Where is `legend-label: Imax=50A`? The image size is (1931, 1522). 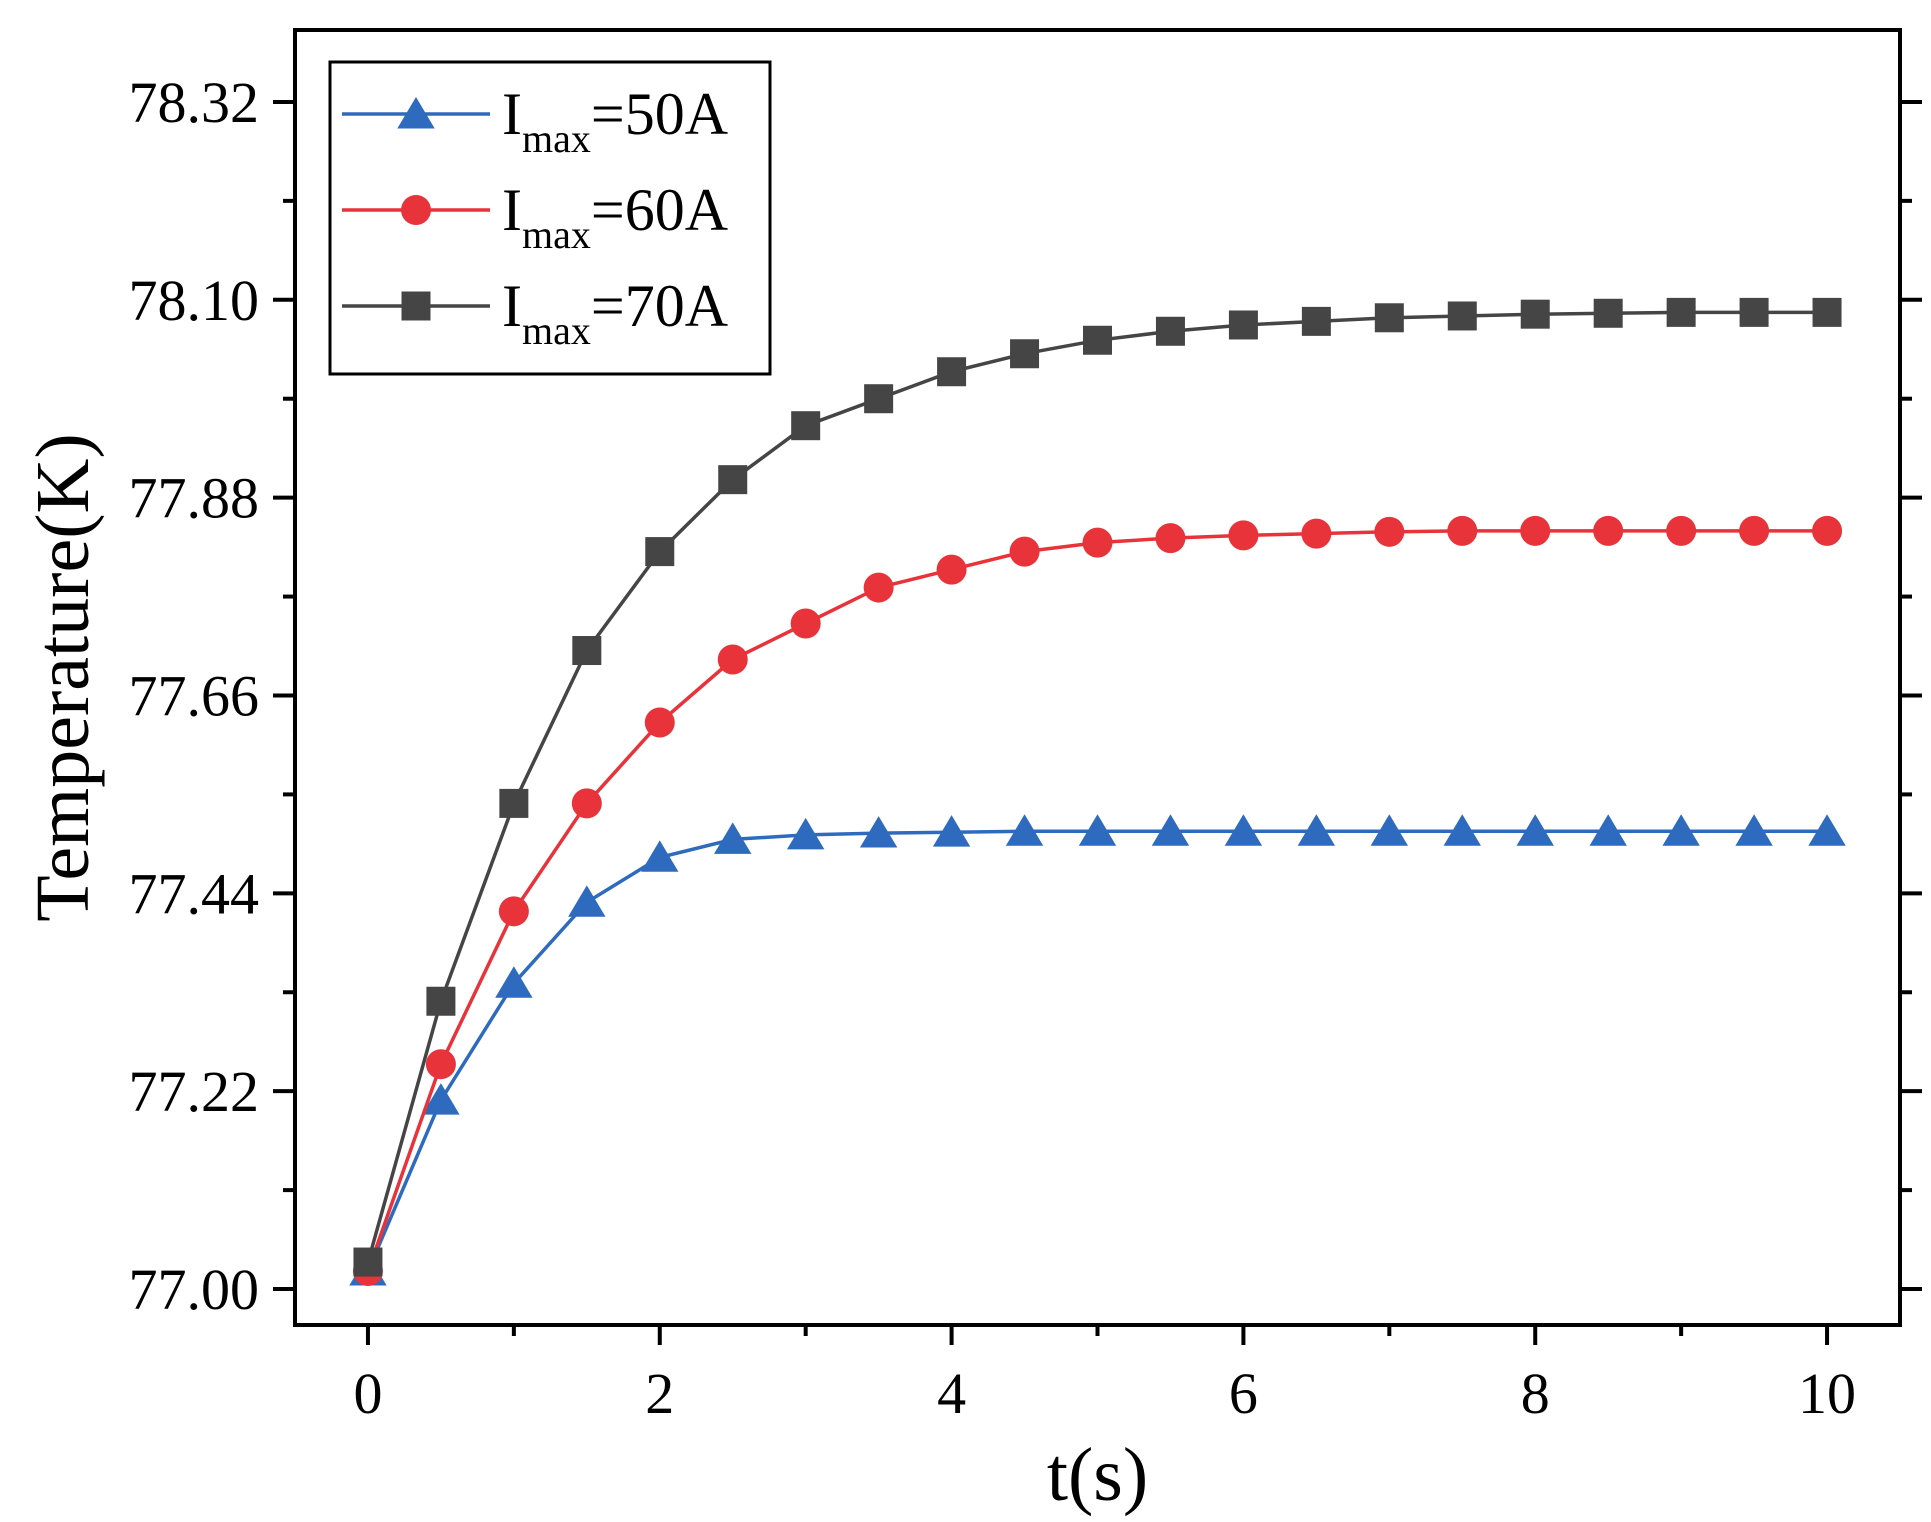 legend-label: Imax=50A is located at coordinates (615, 121).